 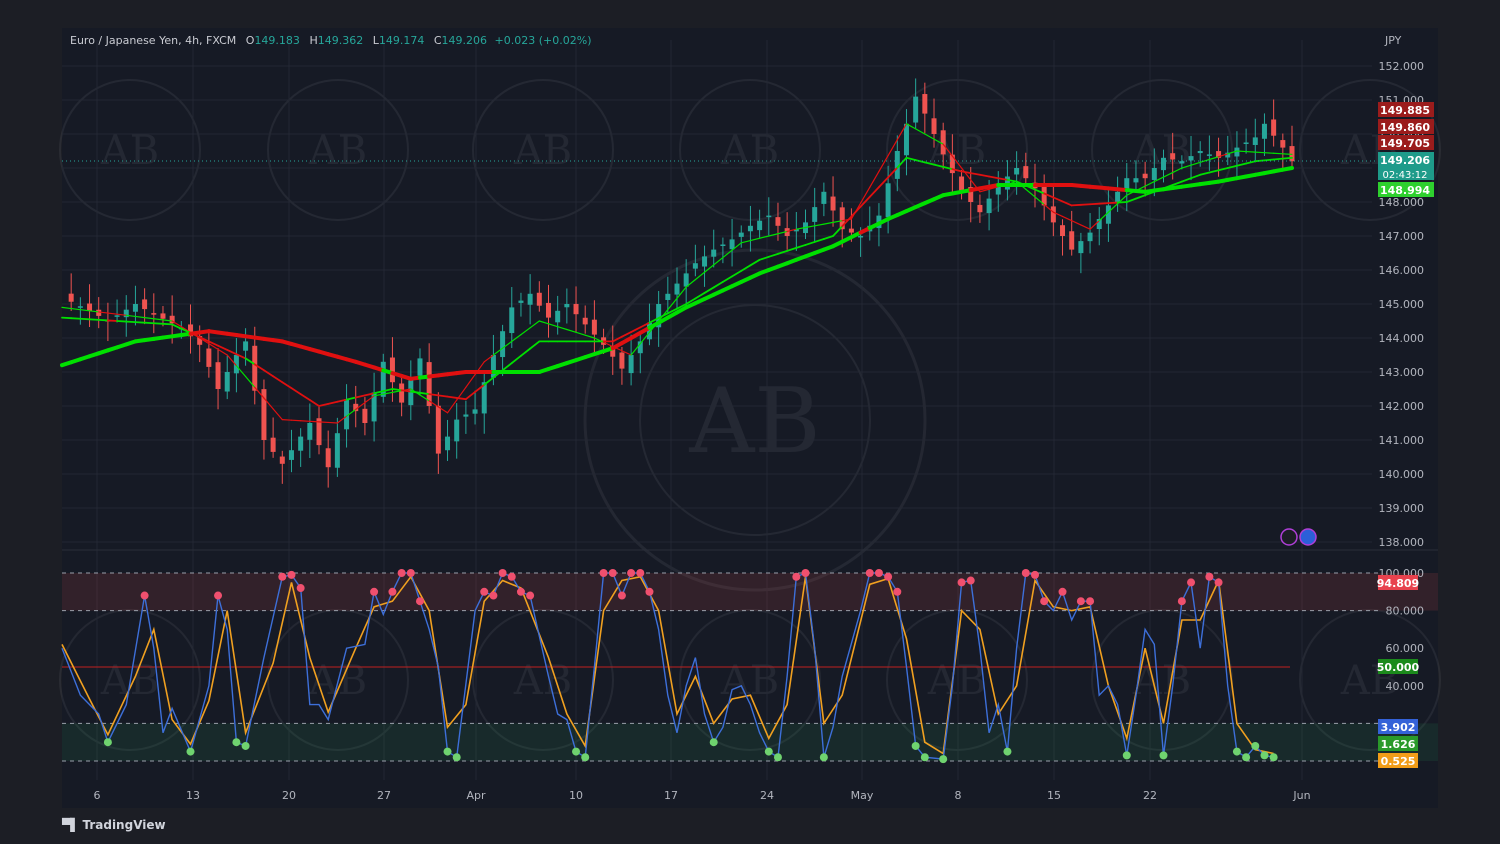 I want to click on tradingview-logo: ▀▌ TradingView, so click(x=114, y=825).